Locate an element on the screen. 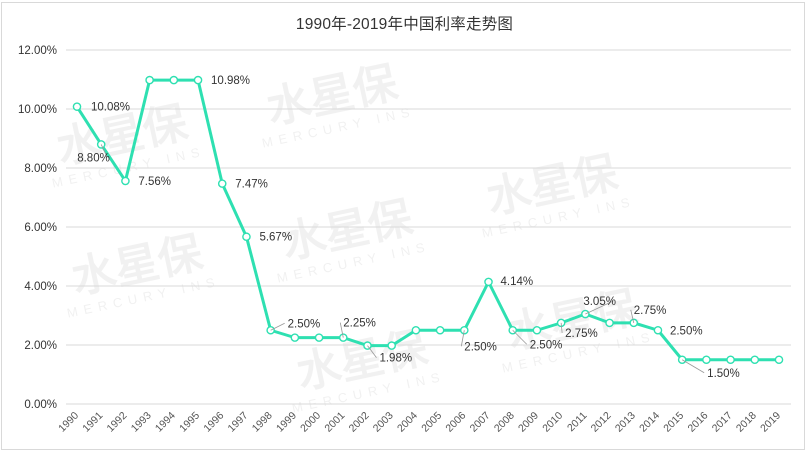  y-tick-label: 4.00% is located at coordinates (40, 287).